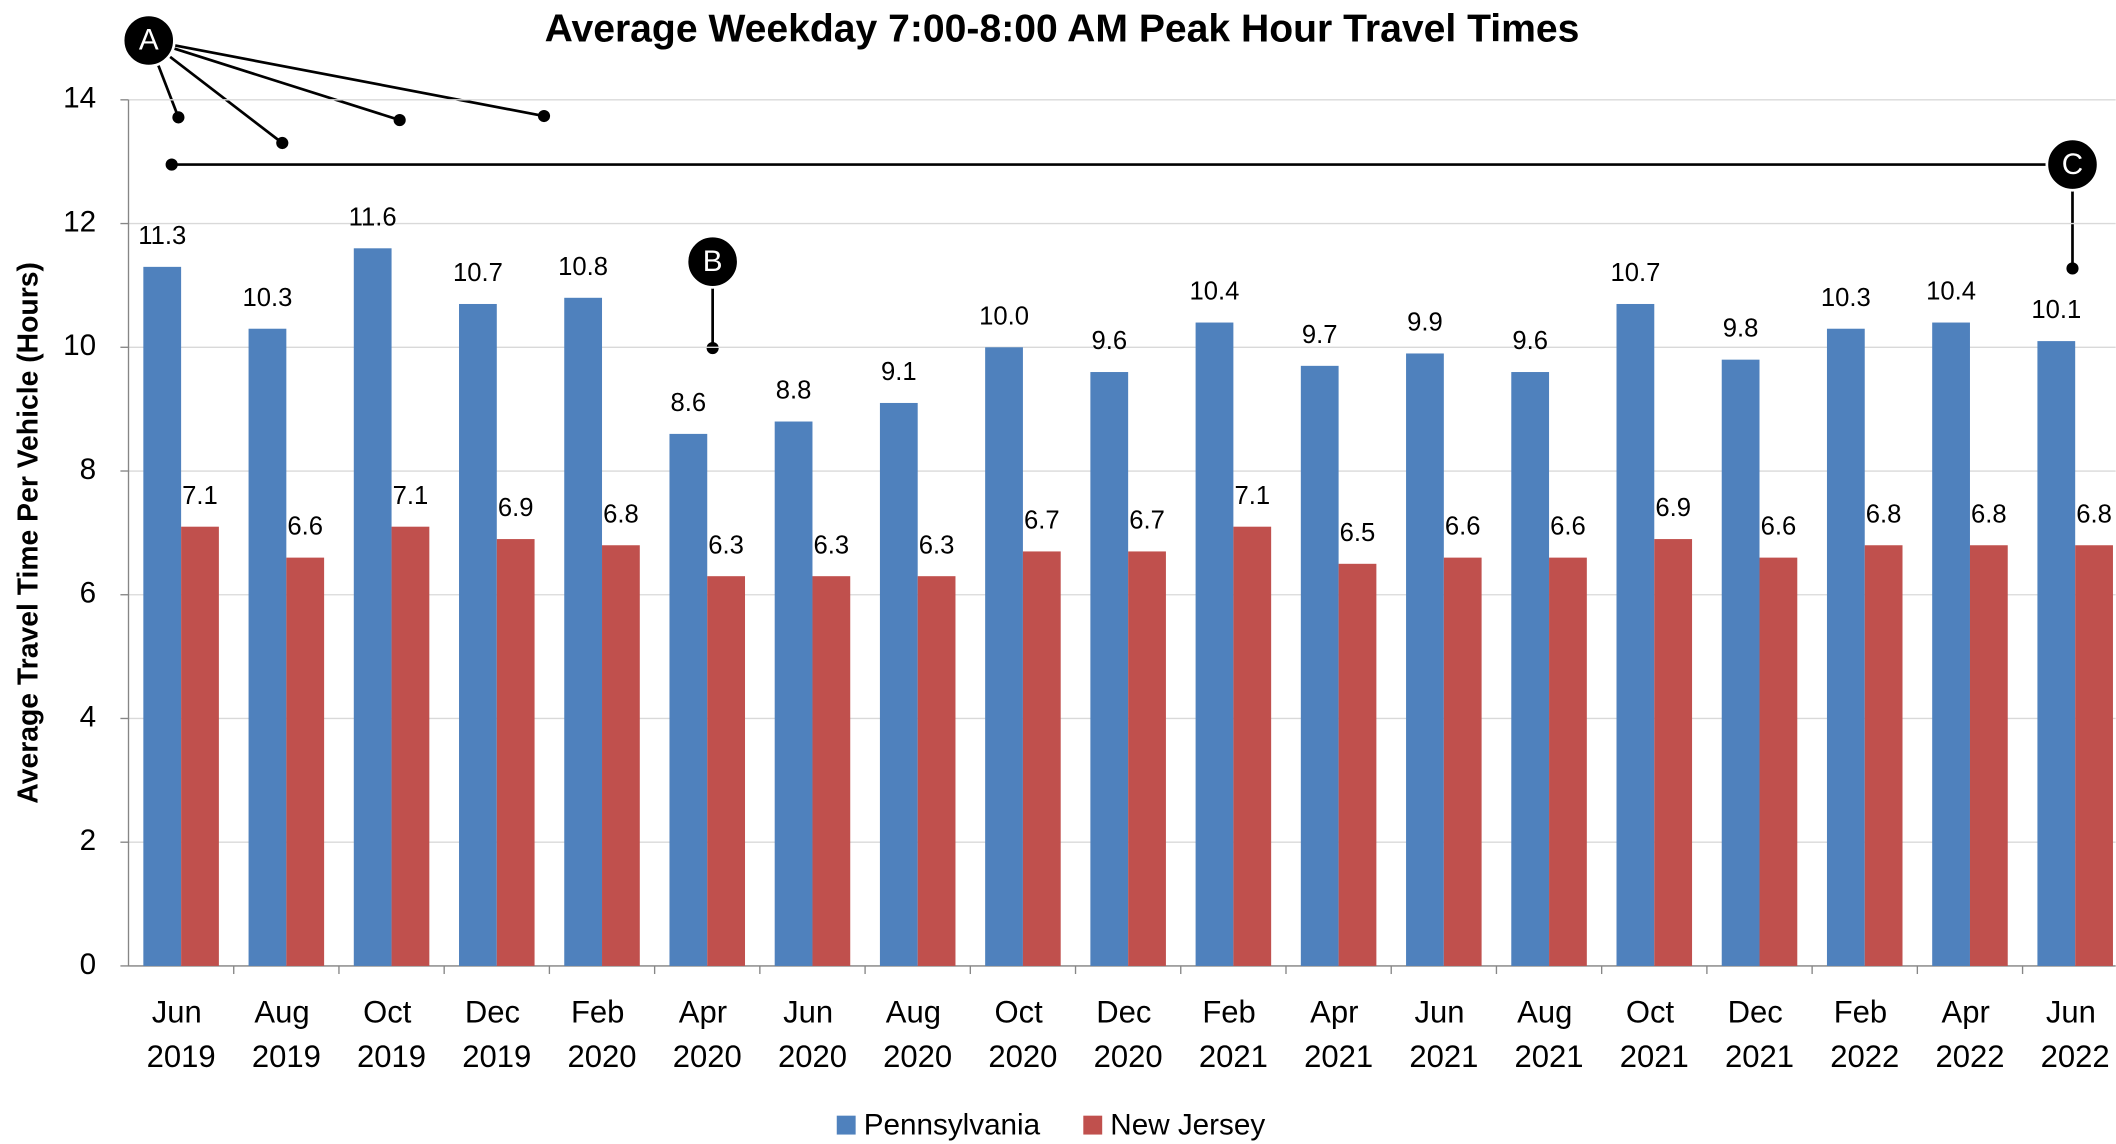  What do you see at coordinates (79, 221) in the screenshot?
I see `y-tick-label: 12` at bounding box center [79, 221].